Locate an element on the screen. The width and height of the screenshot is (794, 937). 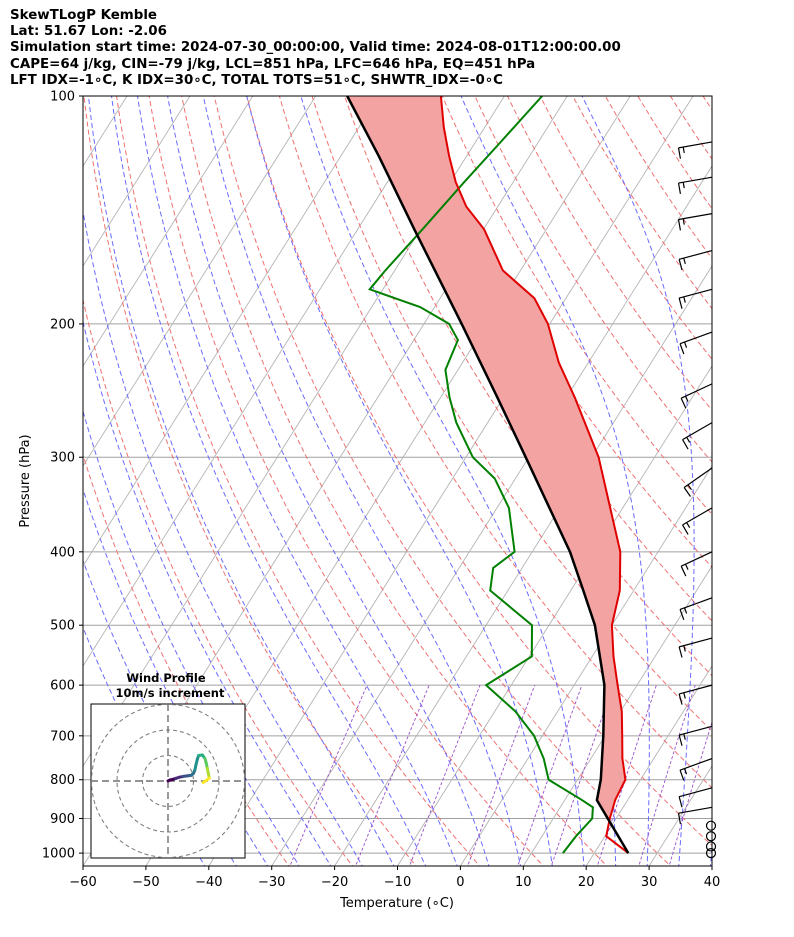
y-axis-label: Pressure (hPa) is located at coordinates (25, 480).